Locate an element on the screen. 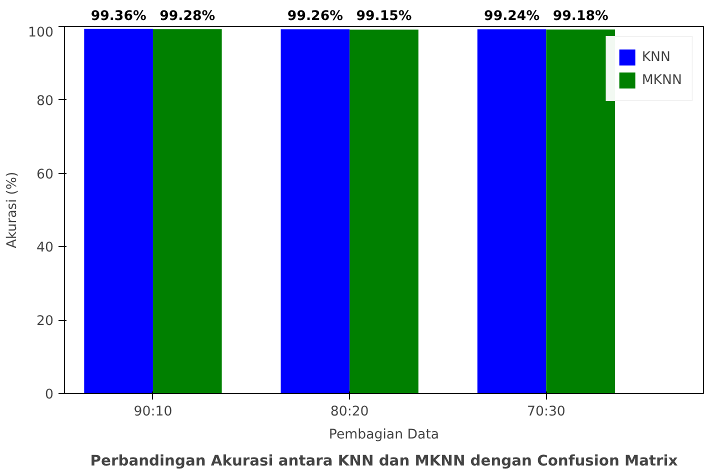 This screenshot has width=713, height=476. x-axis-title: Pembagian Data is located at coordinates (384, 435).